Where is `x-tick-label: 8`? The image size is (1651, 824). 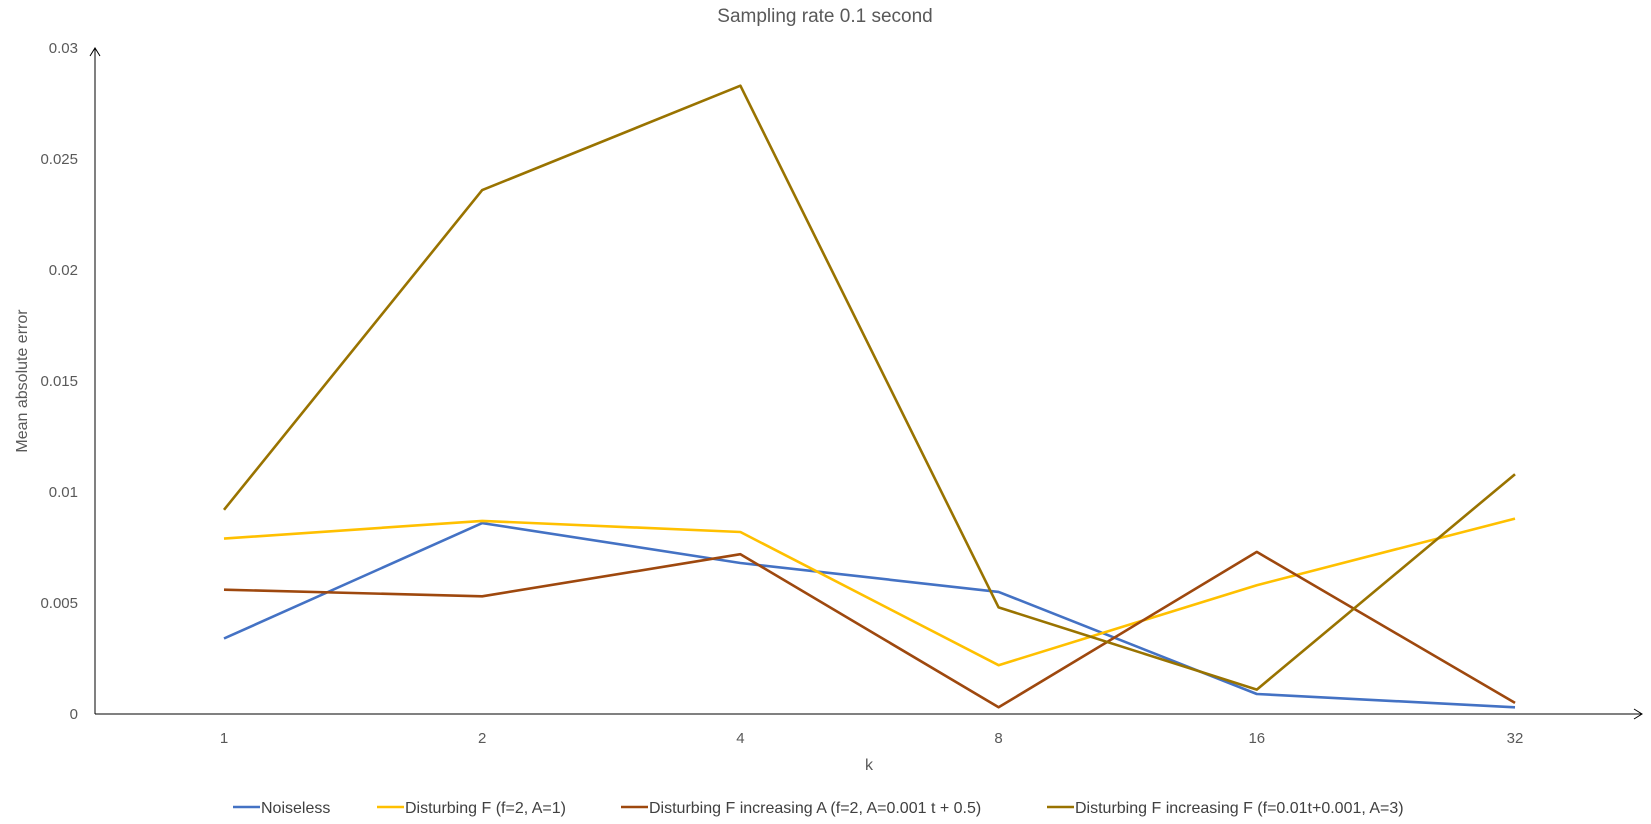
x-tick-label: 8 is located at coordinates (998, 738).